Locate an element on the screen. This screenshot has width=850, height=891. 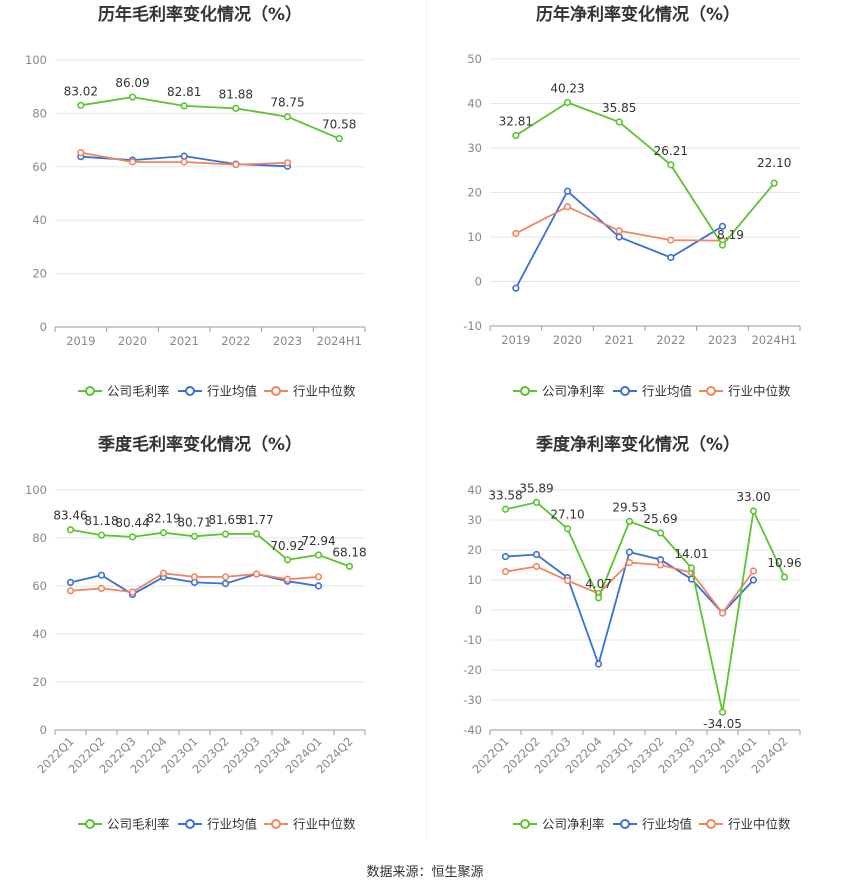
data-label: 10.96 is located at coordinates (784, 563).